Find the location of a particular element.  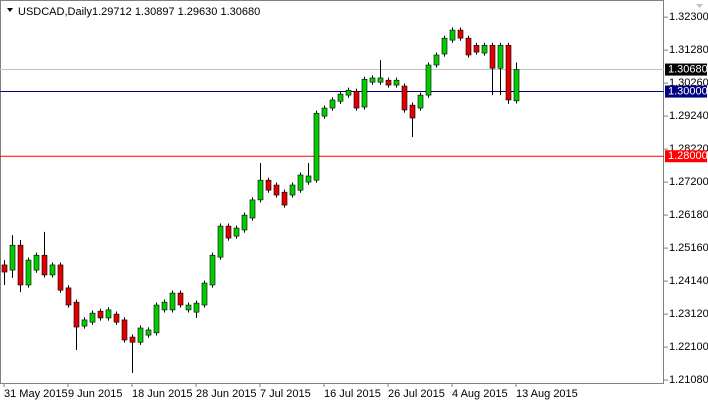

y-tick-label: 1.22100 is located at coordinates (688, 347).